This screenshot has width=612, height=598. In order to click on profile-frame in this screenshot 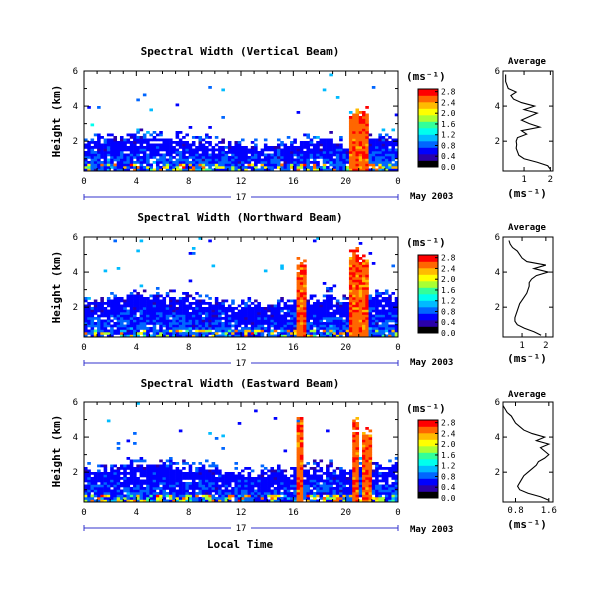, I will do `click(528, 287)`.